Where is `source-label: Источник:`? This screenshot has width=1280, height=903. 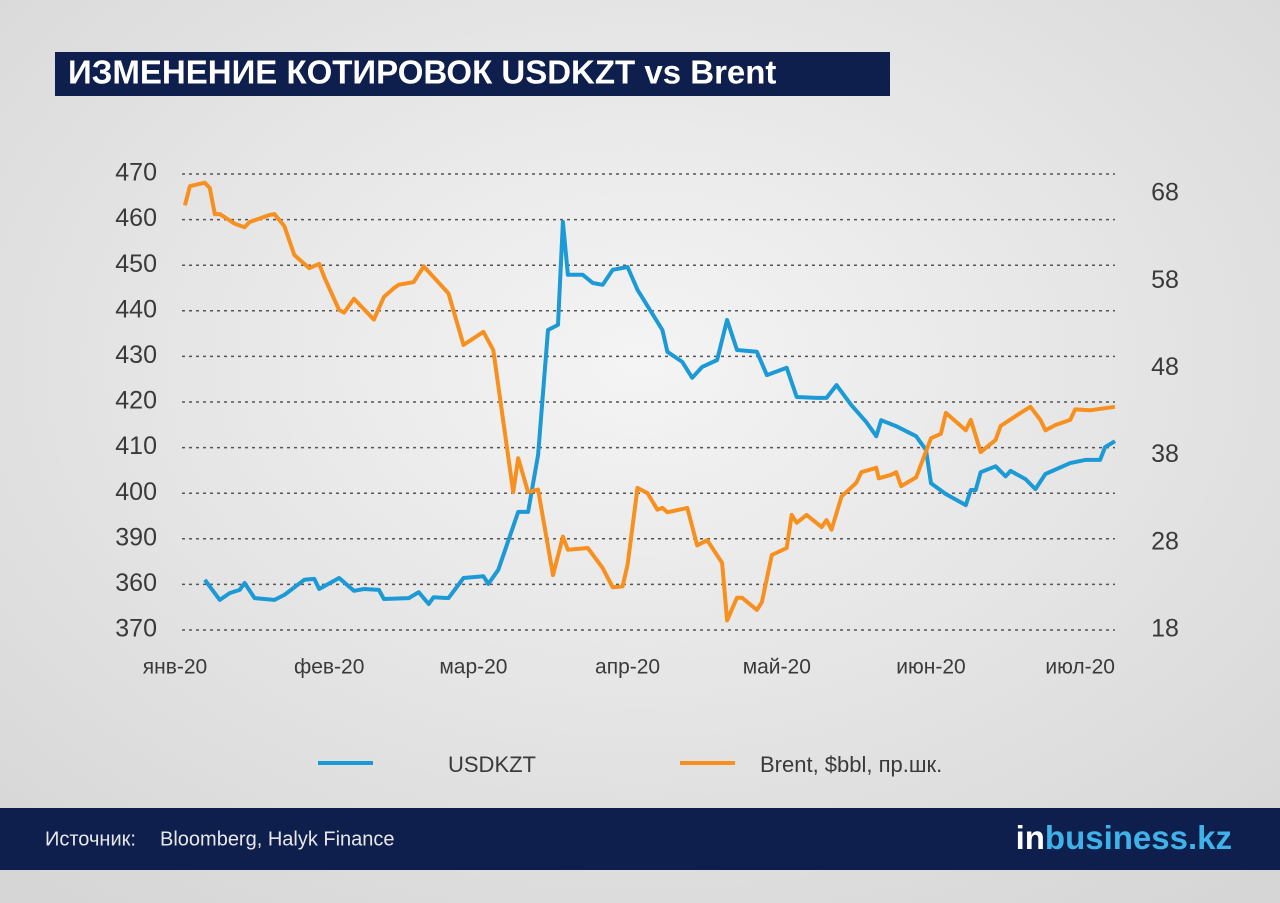 source-label: Источник: is located at coordinates (90, 839).